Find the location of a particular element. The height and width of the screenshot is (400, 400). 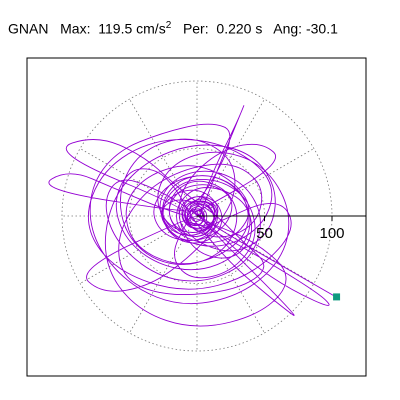

radial-tick-label-50: 50 is located at coordinates (264, 233).